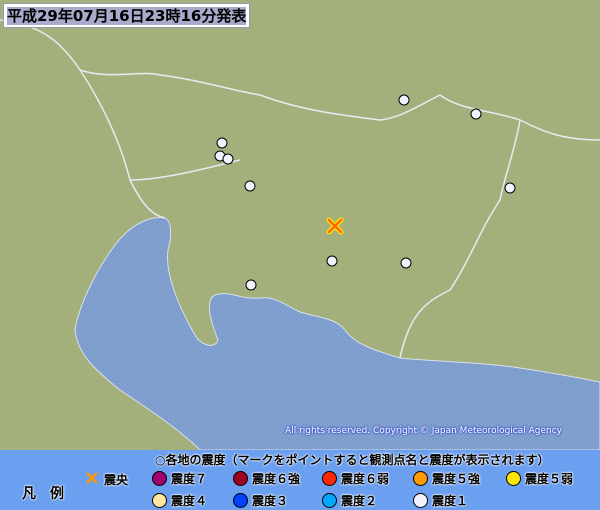  Describe the element at coordinates (432, 330) in the screenshot. I see `bay-island` at that location.